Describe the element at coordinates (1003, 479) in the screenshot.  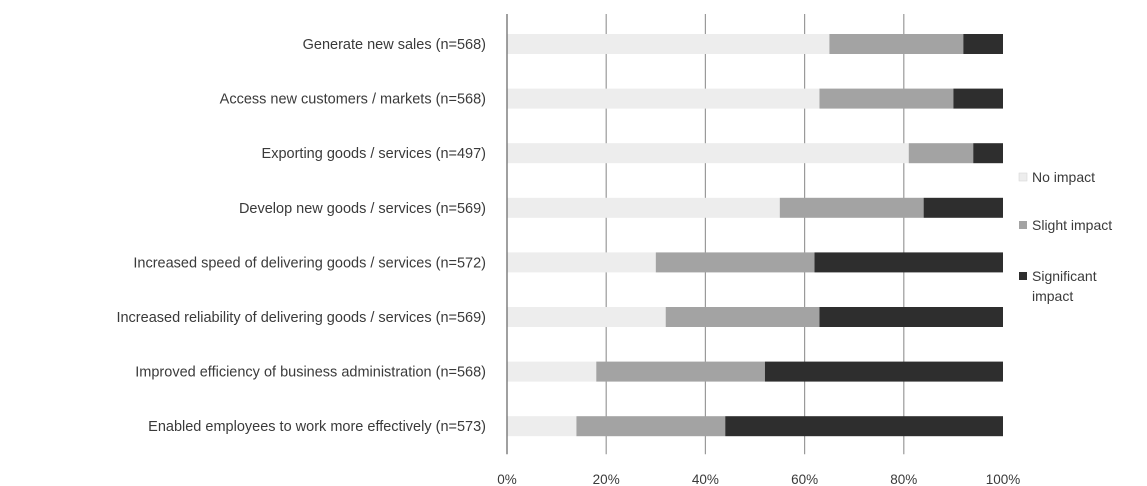
I see `x-tick-label: 100%` at that location.